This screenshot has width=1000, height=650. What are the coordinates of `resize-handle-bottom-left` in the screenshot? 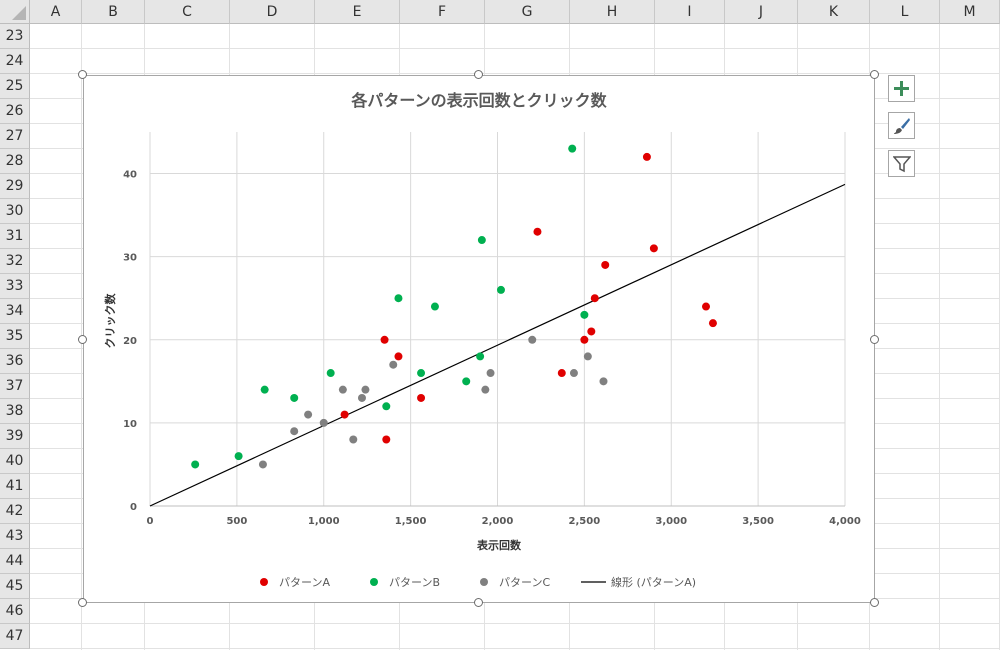 It's located at (82, 602).